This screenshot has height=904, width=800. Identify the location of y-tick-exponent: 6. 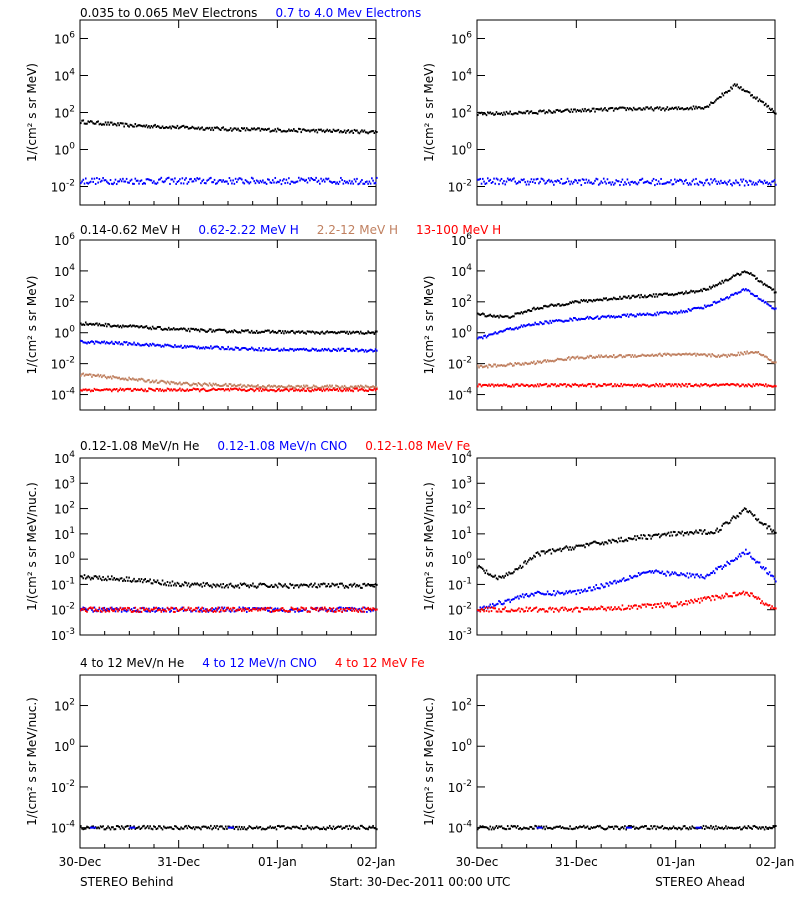
(72, 237).